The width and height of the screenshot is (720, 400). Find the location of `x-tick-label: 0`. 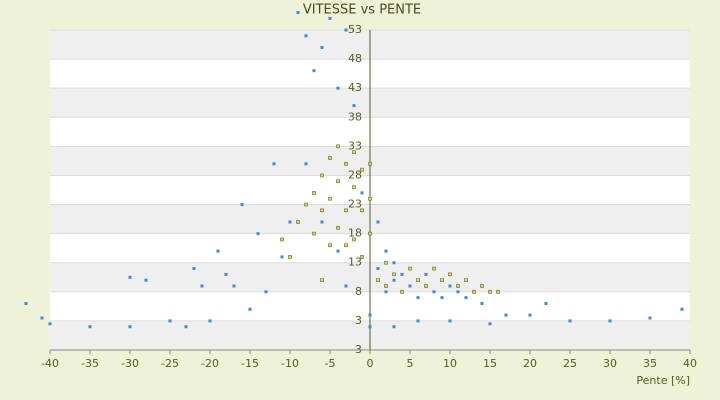

x-tick-label: 0 is located at coordinates (370, 363).